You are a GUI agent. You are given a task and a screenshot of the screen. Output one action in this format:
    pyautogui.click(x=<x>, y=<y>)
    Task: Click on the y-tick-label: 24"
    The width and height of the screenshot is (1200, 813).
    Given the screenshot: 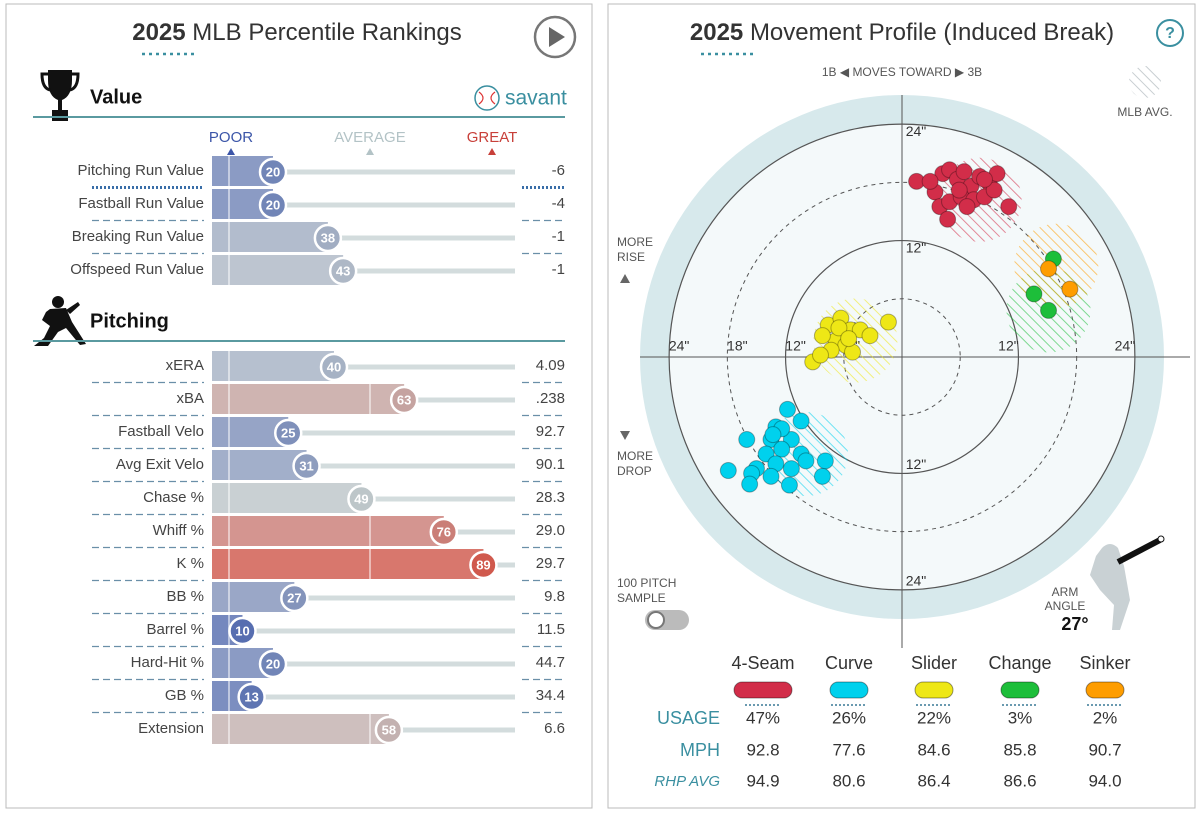 What is the action you would take?
    pyautogui.click(x=916, y=581)
    